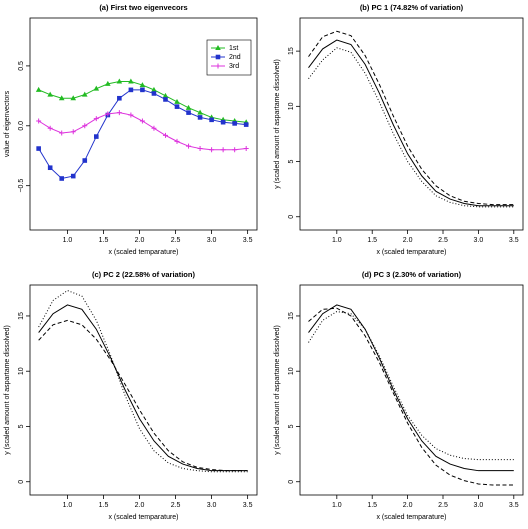 This screenshot has width=528, height=529. I want to click on panel-title: (c) PC 2 (22.58% of variation), so click(143, 274).